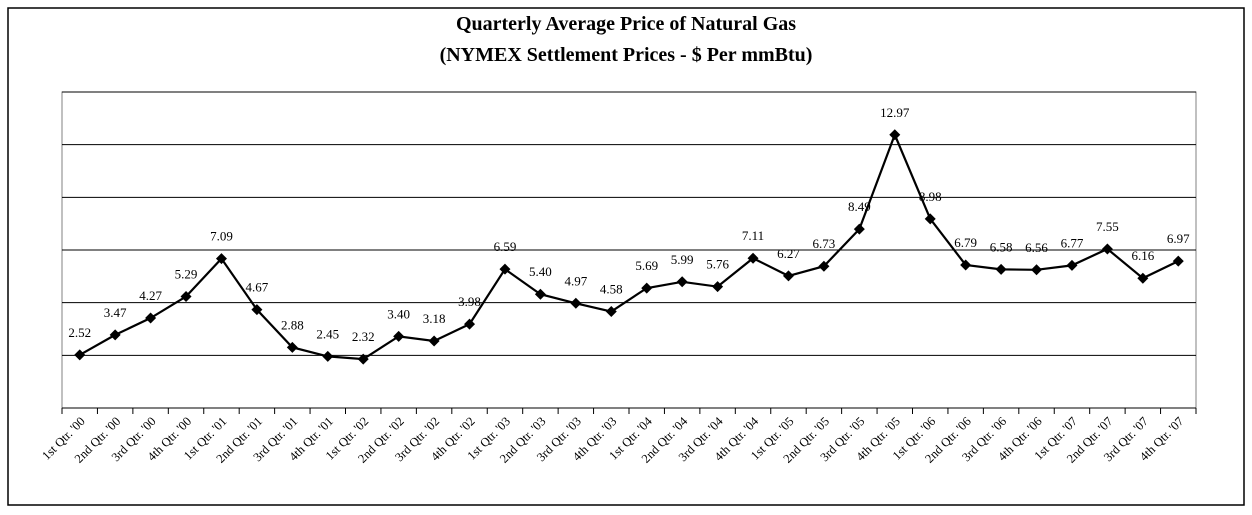  Describe the element at coordinates (1001, 246) in the screenshot. I see `data-label: 6.58` at that location.